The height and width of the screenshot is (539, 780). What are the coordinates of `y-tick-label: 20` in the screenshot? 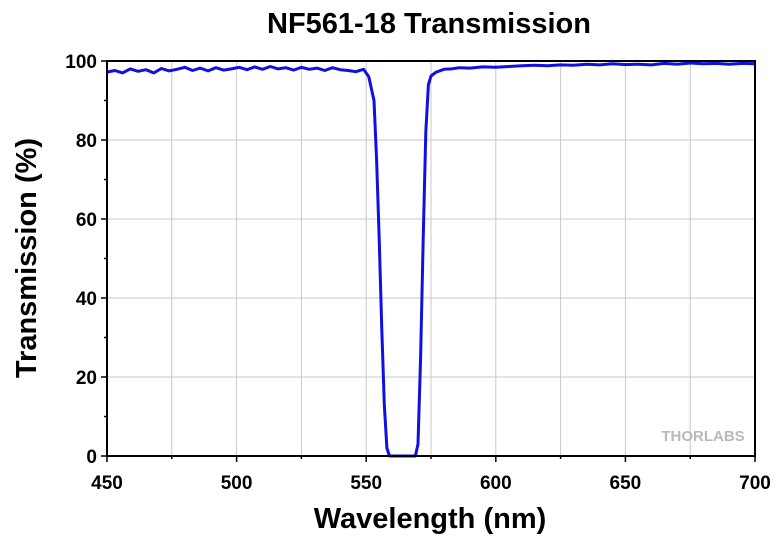 It's located at (86, 378).